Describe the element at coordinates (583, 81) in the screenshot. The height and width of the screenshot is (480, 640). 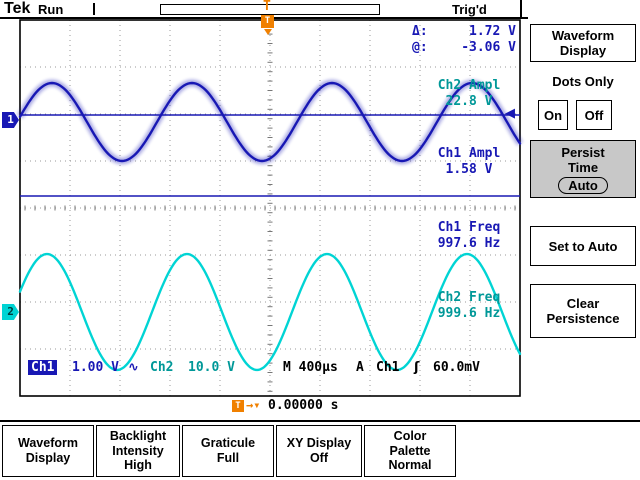
I see `dots-only-label: Dots Only` at that location.